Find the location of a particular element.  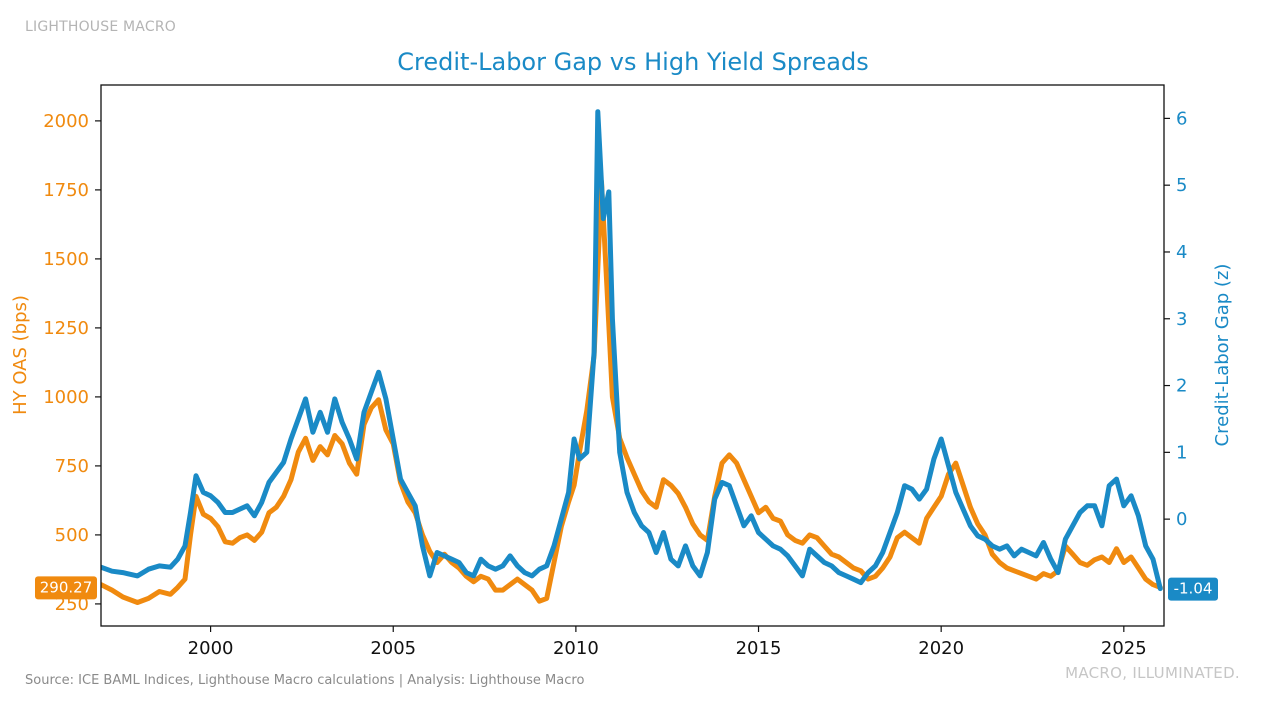

y-axis-left-label: HY OAS (bps) is located at coordinates (20, 355).